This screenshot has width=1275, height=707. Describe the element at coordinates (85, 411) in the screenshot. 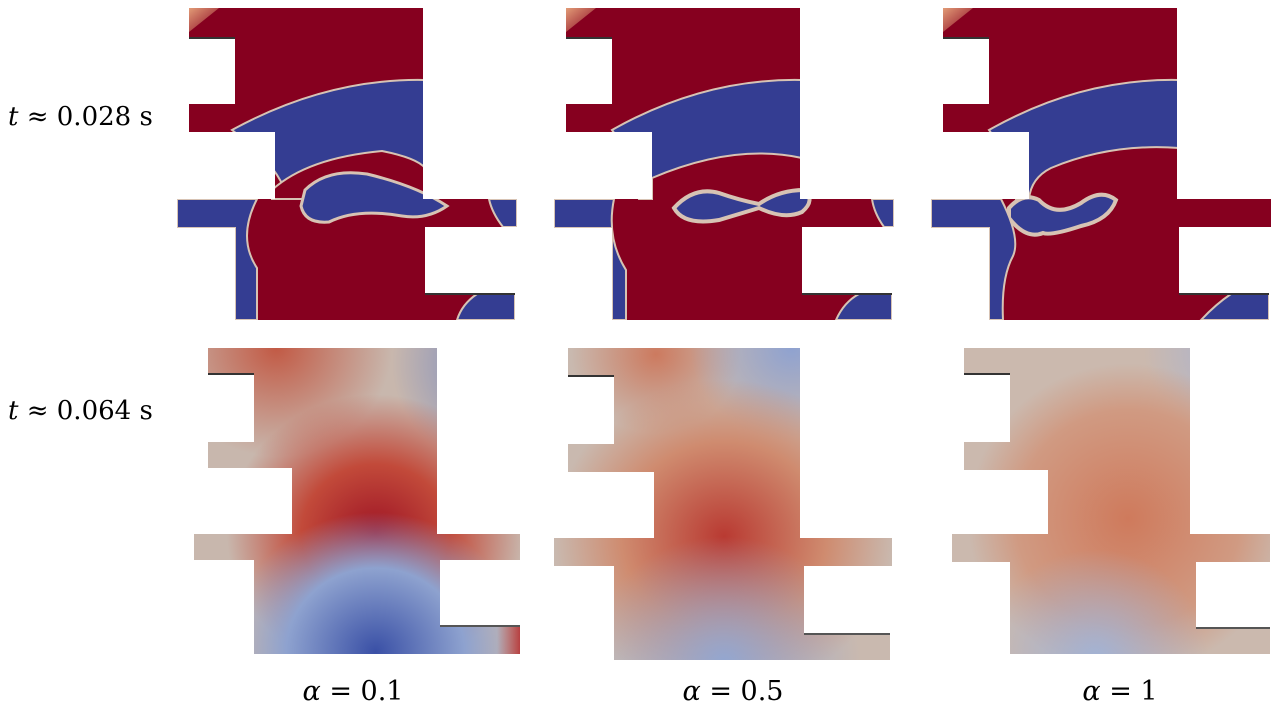

I see `row-label-bottom-value: ≈ 0.064 s` at that location.